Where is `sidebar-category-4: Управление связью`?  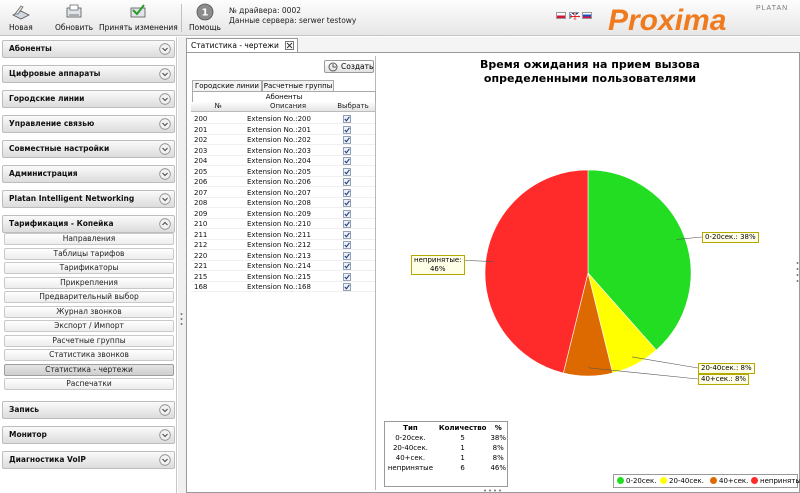
sidebar-category-4: Управление связью is located at coordinates (88, 124).